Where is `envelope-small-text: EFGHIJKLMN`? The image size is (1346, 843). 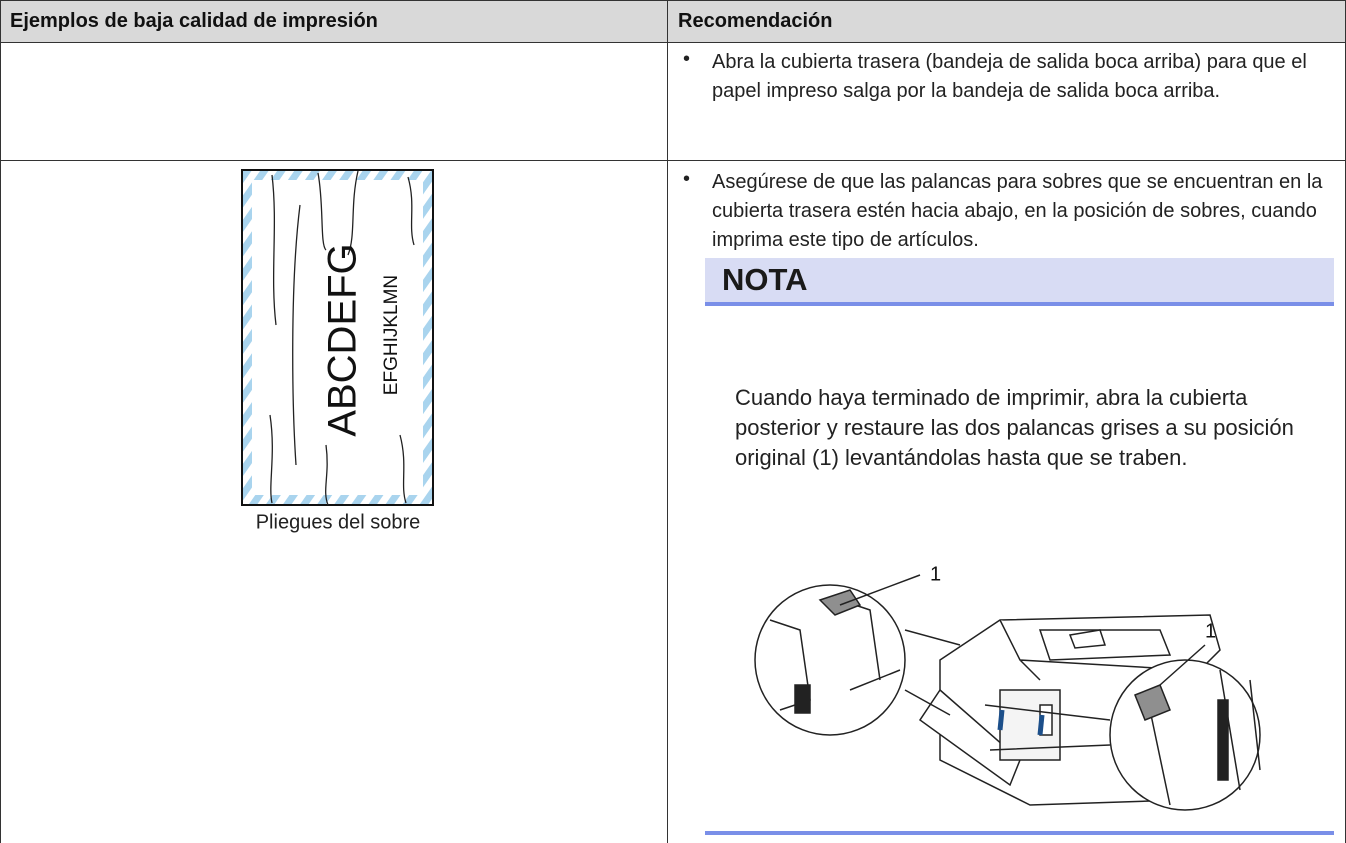 envelope-small-text: EFGHIJKLMN is located at coordinates (391, 335).